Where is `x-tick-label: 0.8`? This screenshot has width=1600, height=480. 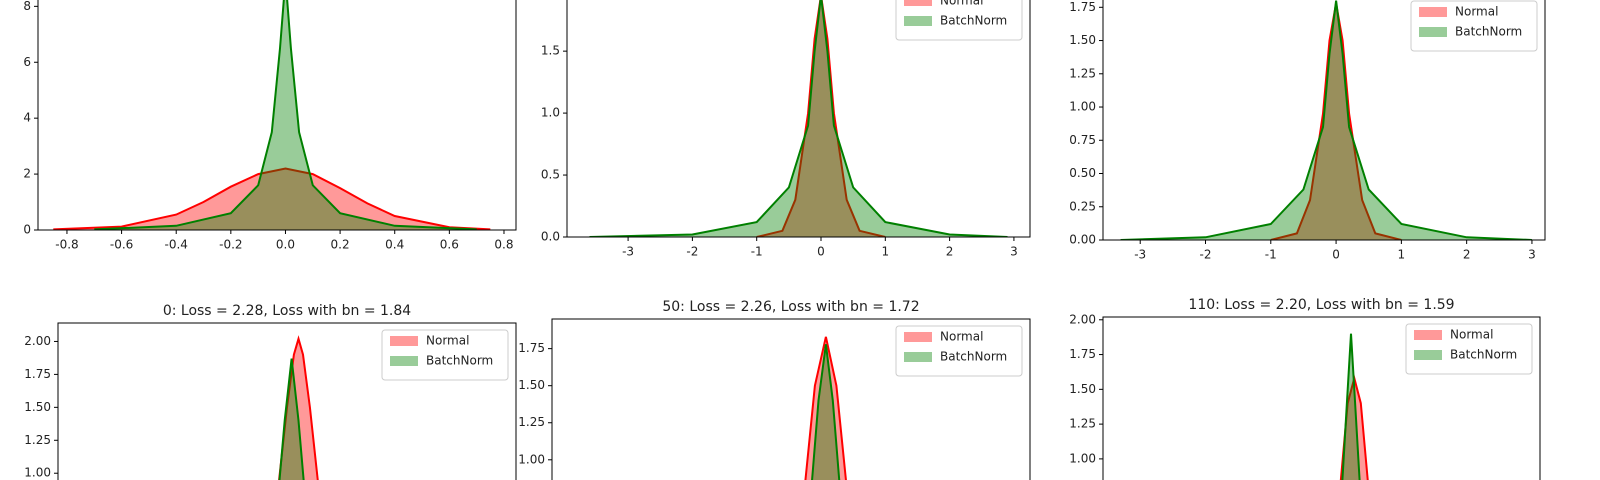 x-tick-label: 0.8 is located at coordinates (503, 245).